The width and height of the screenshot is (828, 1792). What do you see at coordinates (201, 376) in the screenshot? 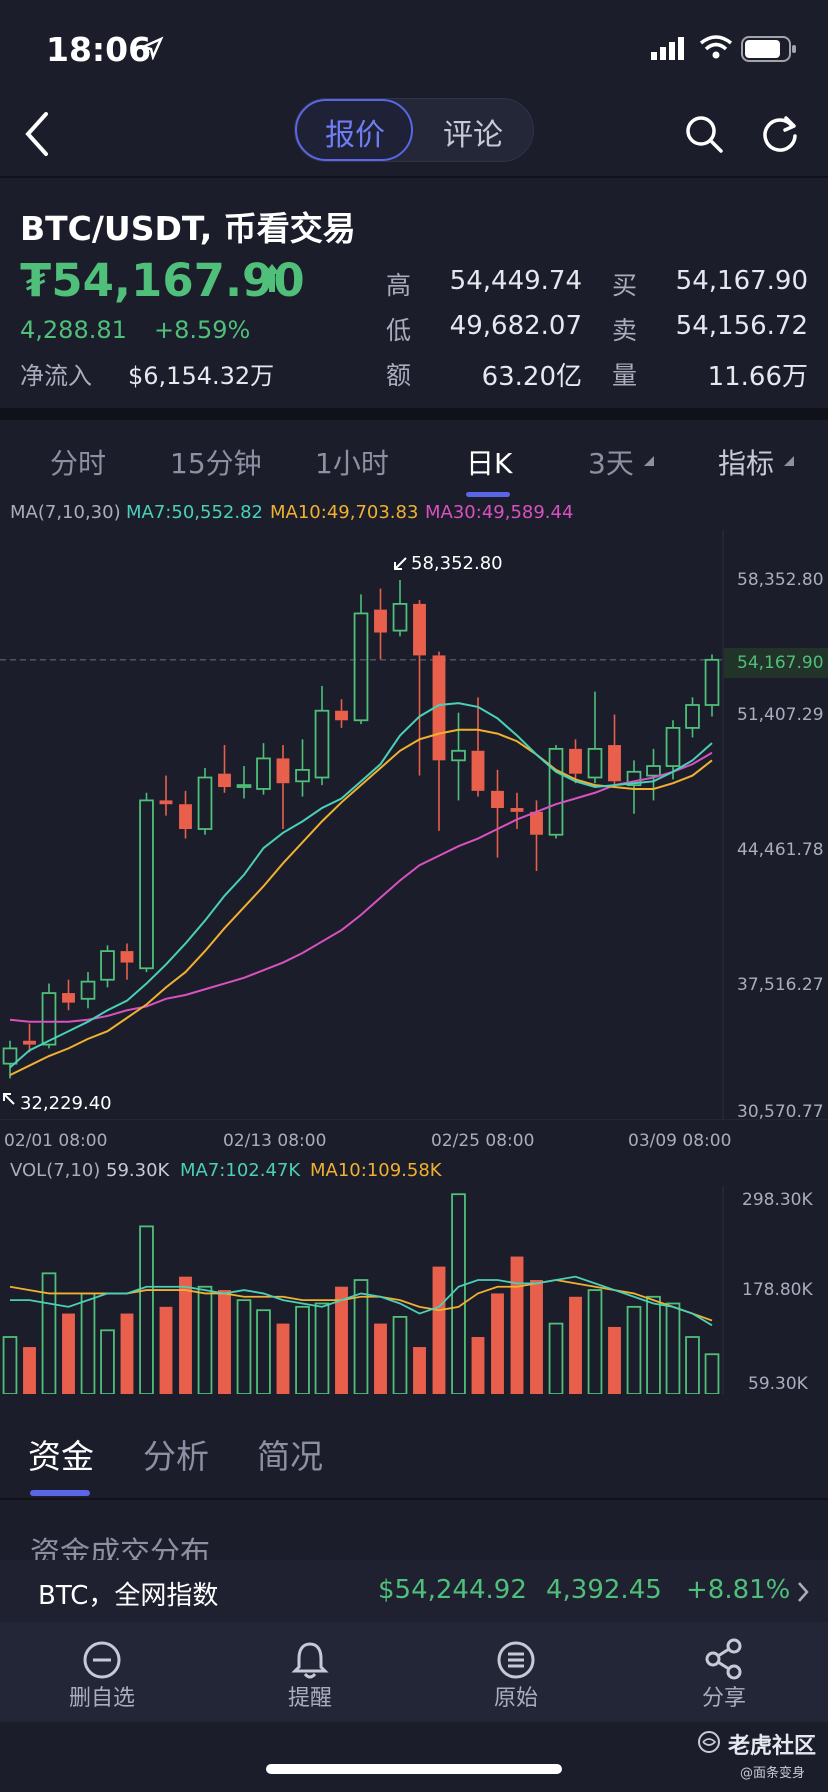
I see `inflow-value: $6,154.32万` at bounding box center [201, 376].